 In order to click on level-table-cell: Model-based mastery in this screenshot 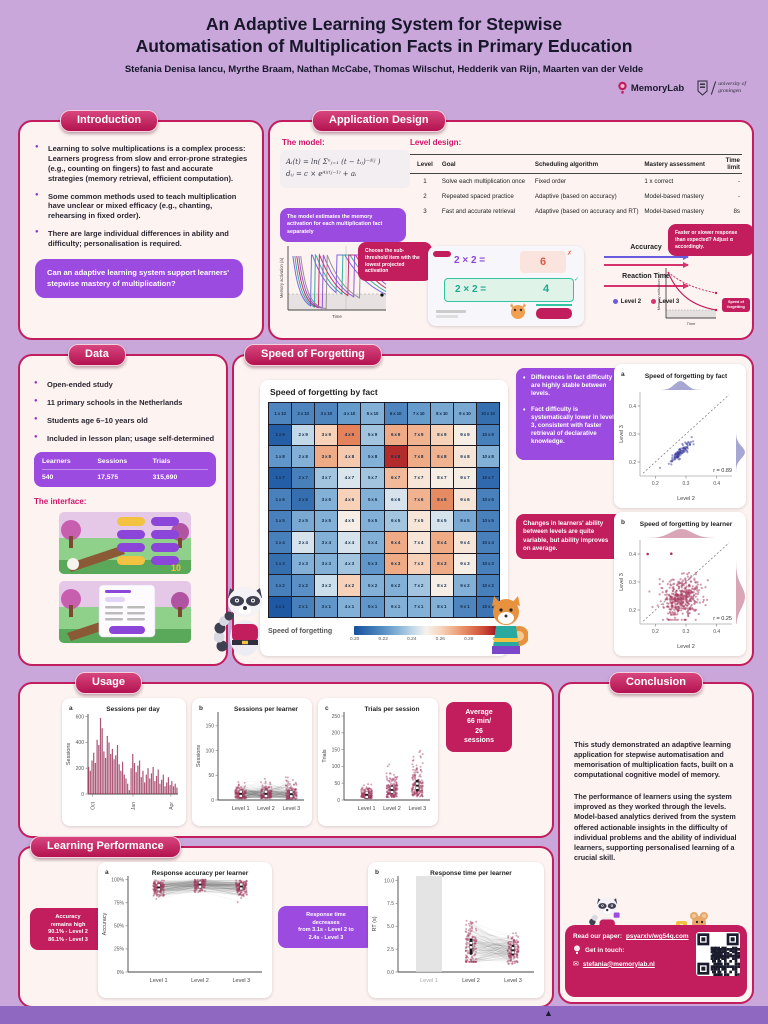, I will do `click(674, 211)`.